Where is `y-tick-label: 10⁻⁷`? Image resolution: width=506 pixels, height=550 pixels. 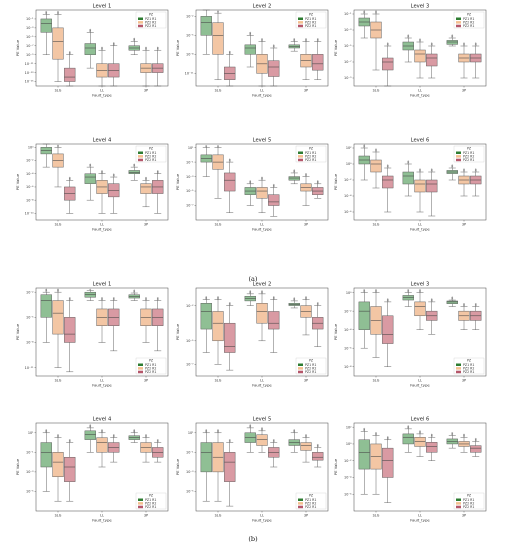
y-tick-label: 10⁻⁷ is located at coordinates (348, 62).